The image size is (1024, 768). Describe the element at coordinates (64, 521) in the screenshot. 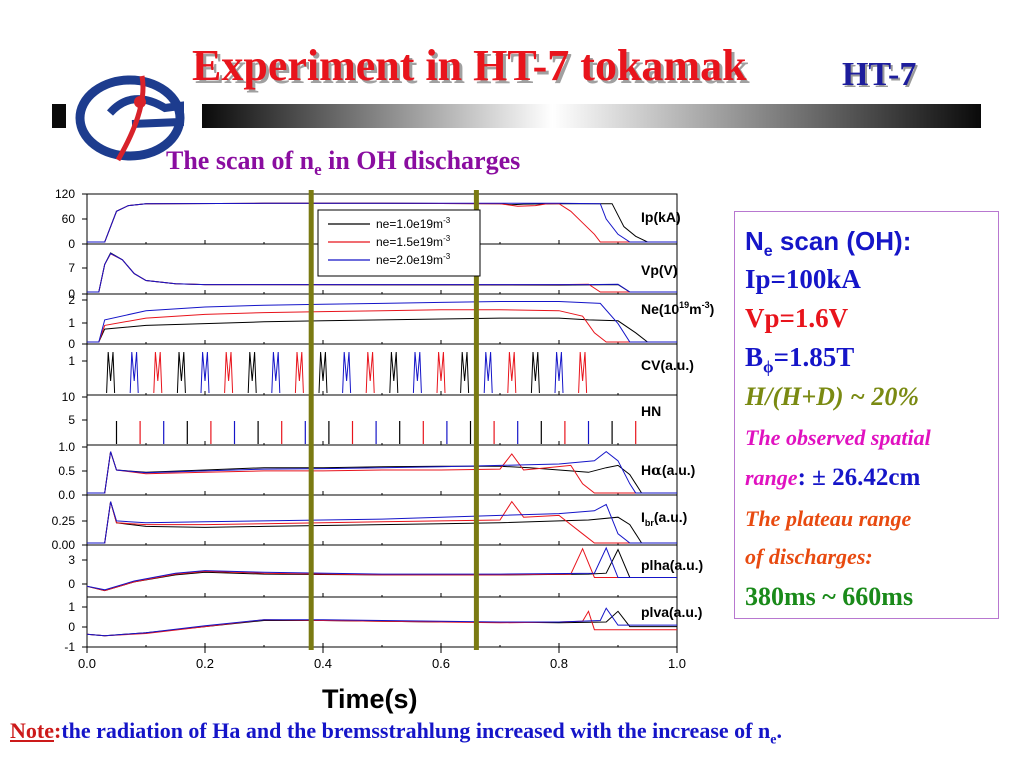

I see `y-tick-label: 0.25` at that location.